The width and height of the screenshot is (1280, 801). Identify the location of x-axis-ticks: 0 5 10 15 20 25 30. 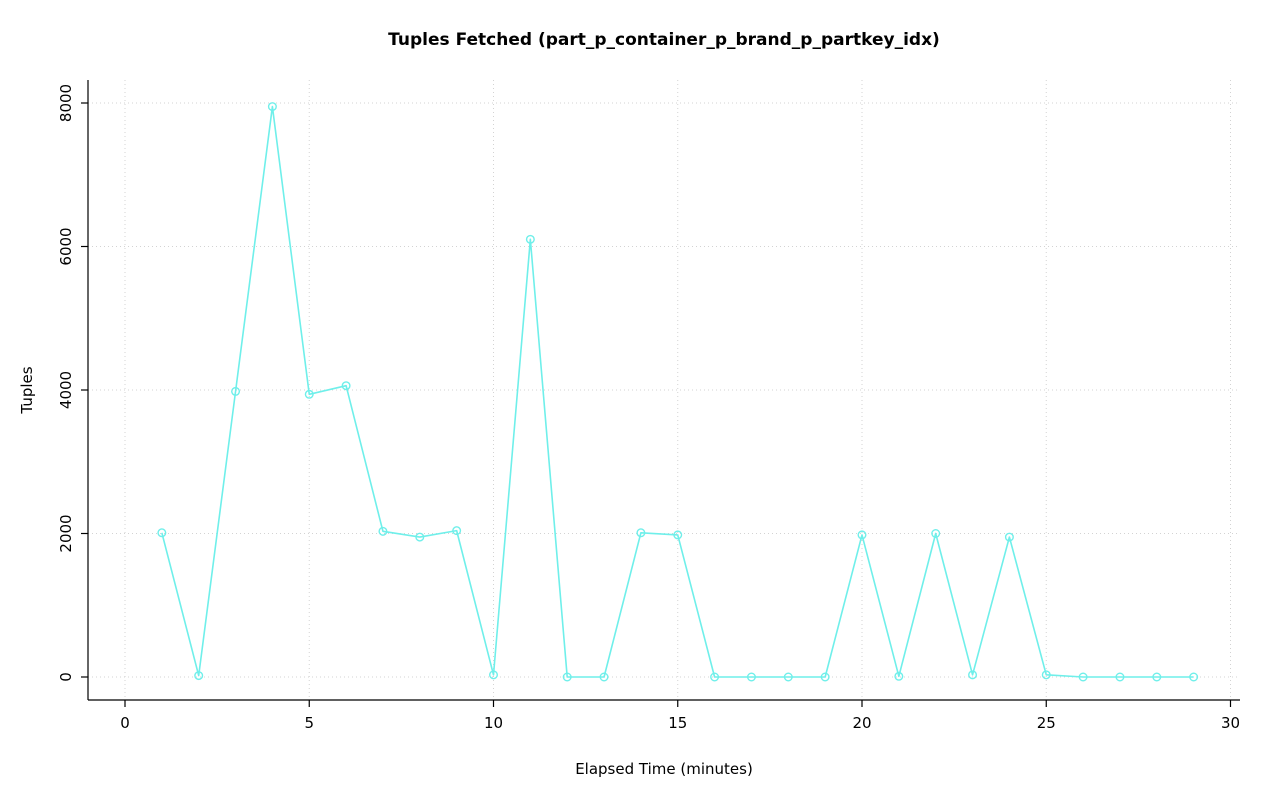
(680, 716).